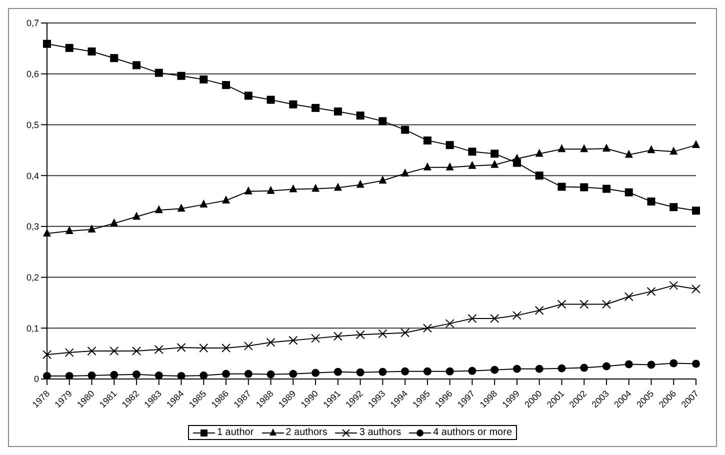 The height and width of the screenshot is (455, 725). Describe the element at coordinates (32, 125) in the screenshot. I see `y-tick-label: 0,5` at that location.